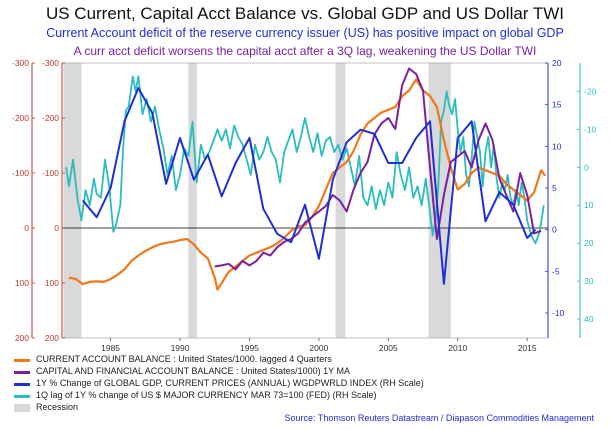 The width and height of the screenshot is (610, 430). What do you see at coordinates (110, 348) in the screenshot?
I see `x-tick-label: 1985` at bounding box center [110, 348].